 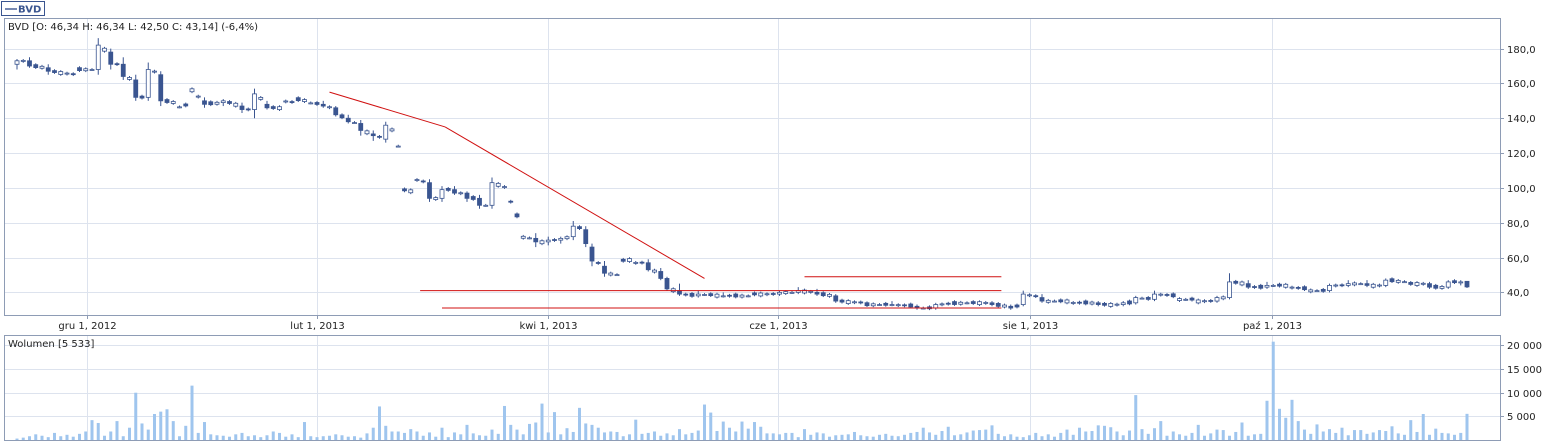 I want to click on volume-info-label: Wolumen [5 533], so click(x=51, y=344).